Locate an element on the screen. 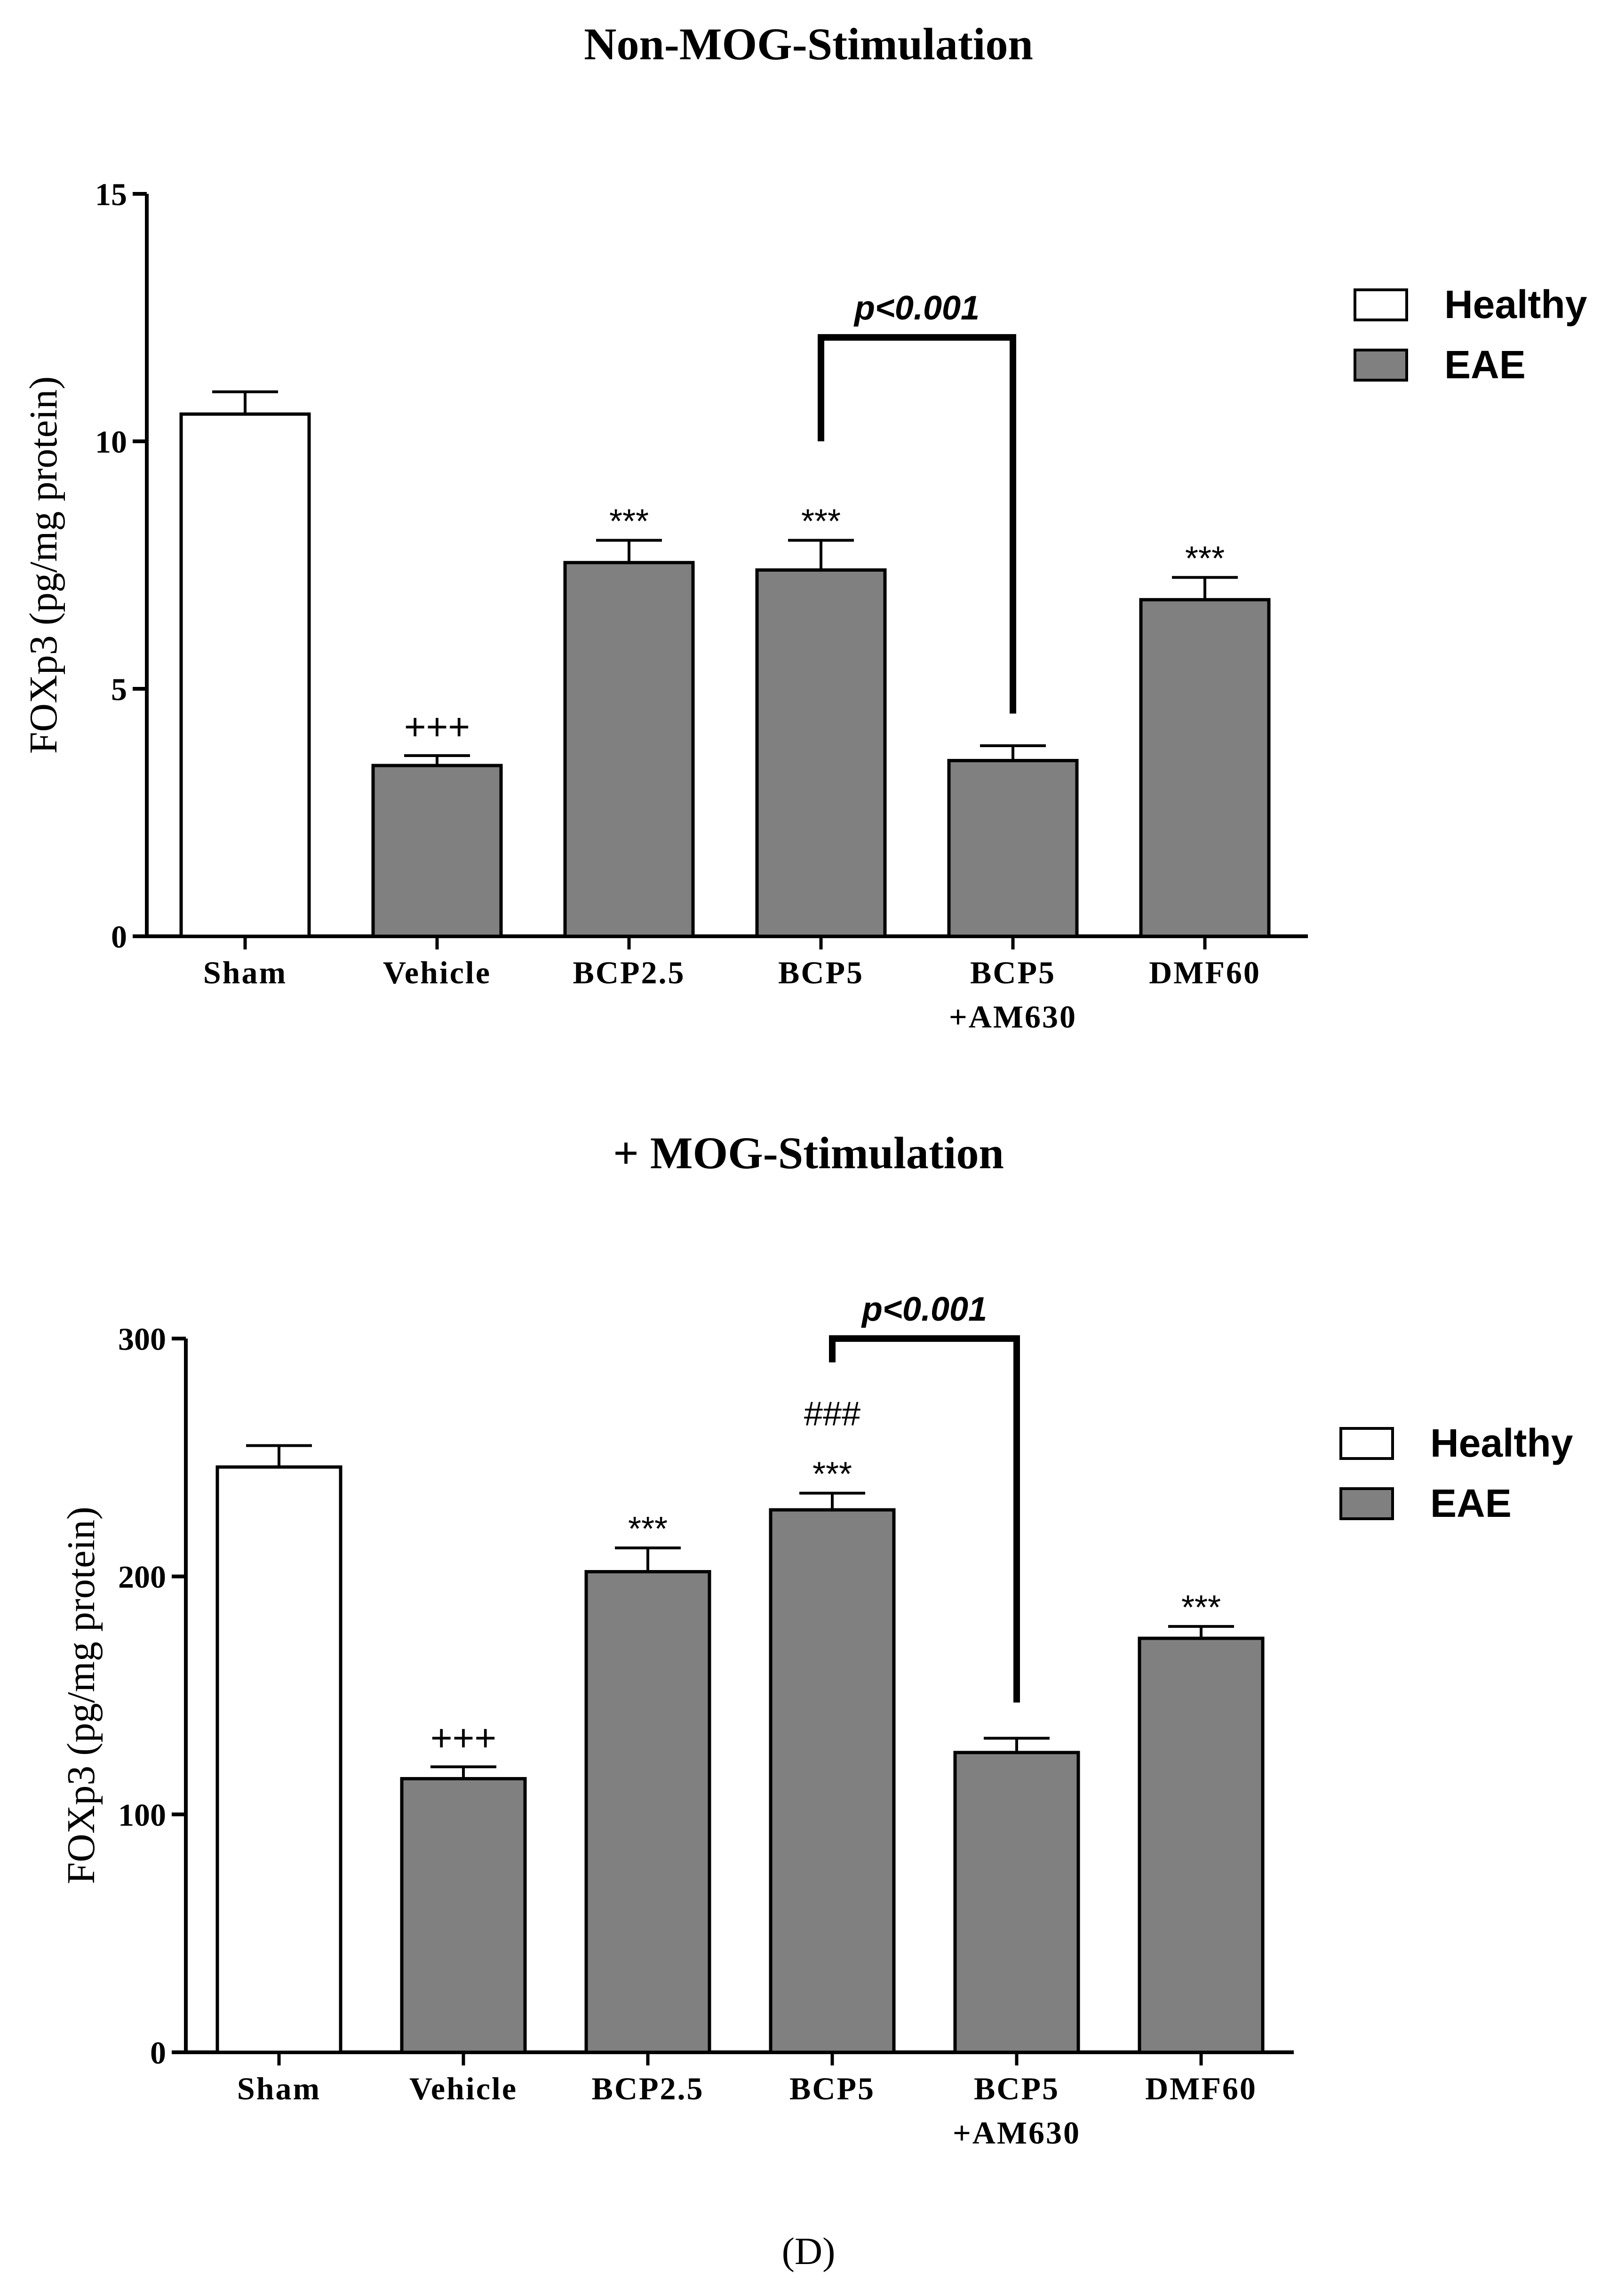  y-tick-label: 10 is located at coordinates (111, 442).